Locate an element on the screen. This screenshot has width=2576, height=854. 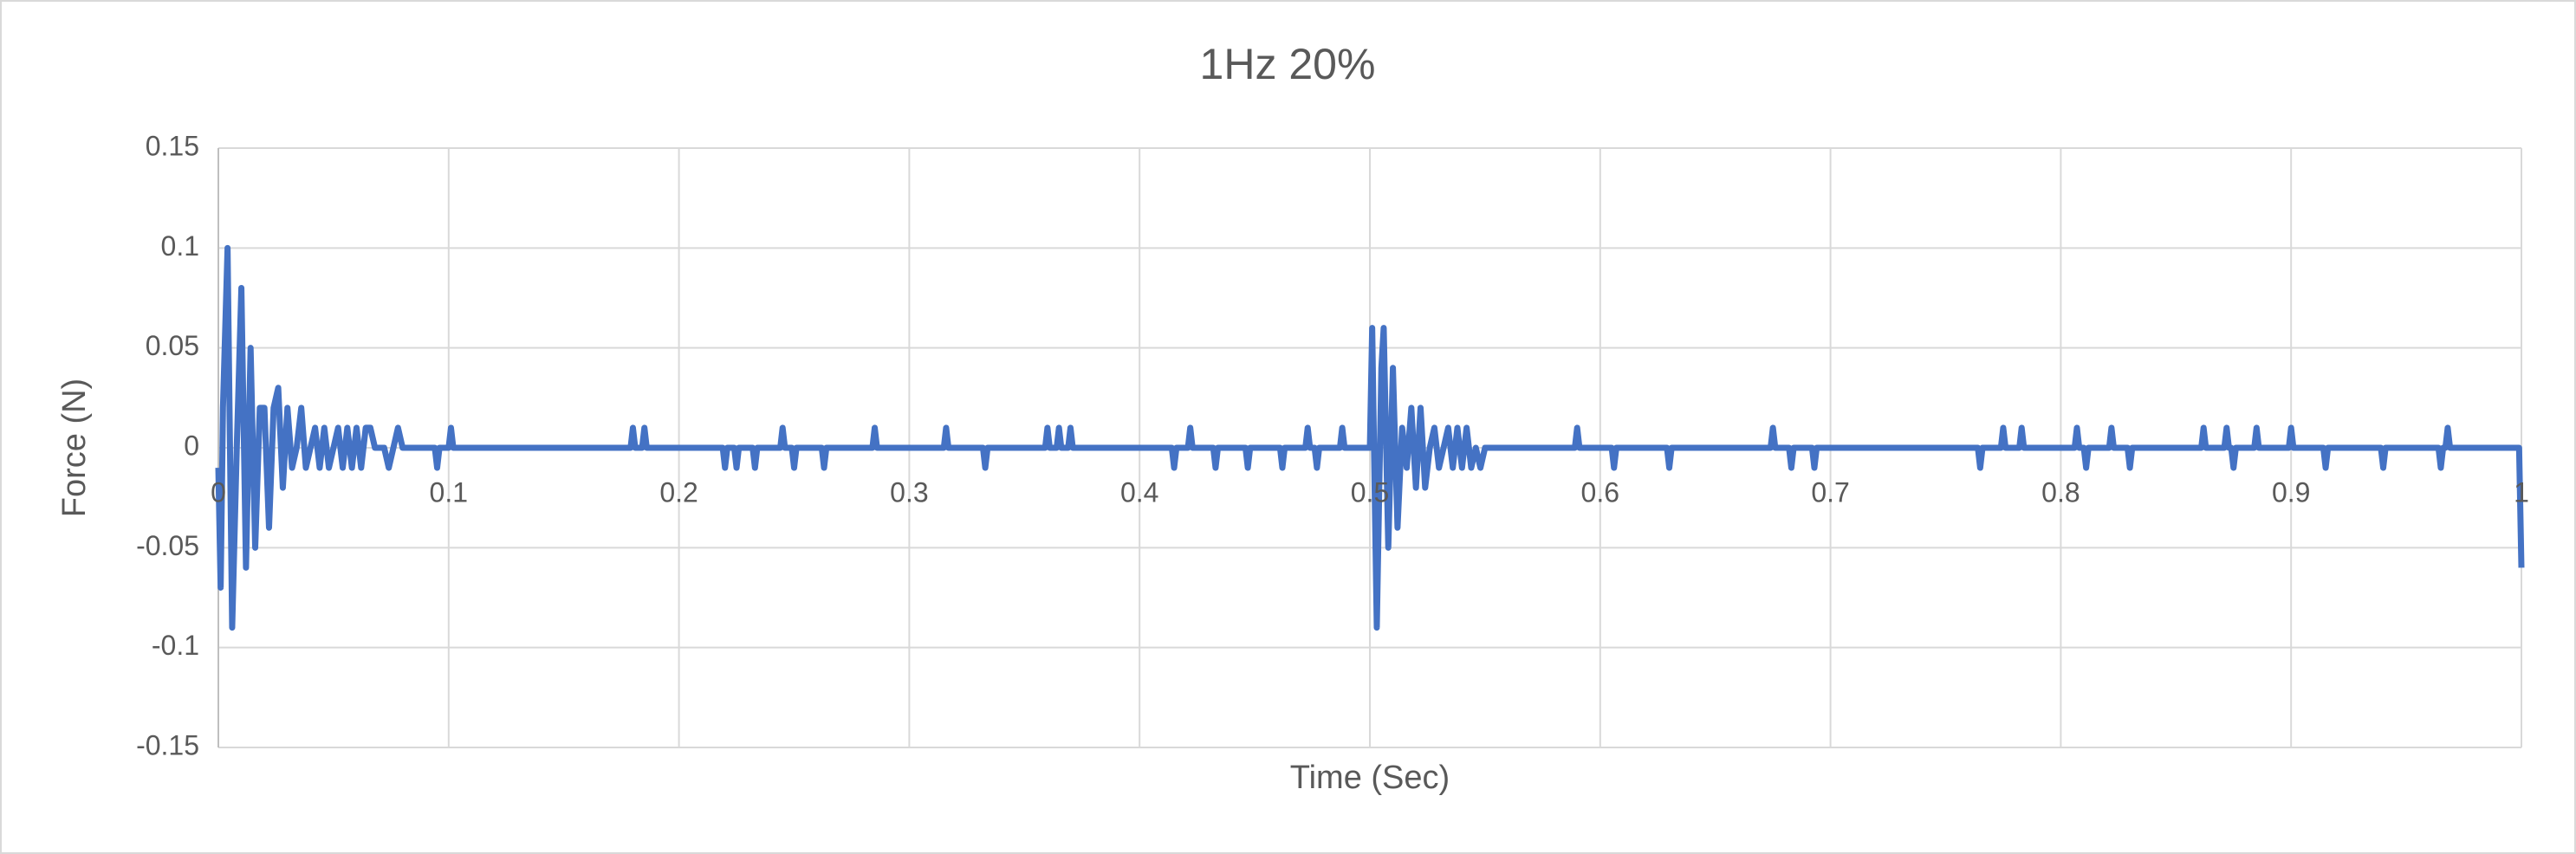
y-tick-label: 0.1 is located at coordinates (180, 246).